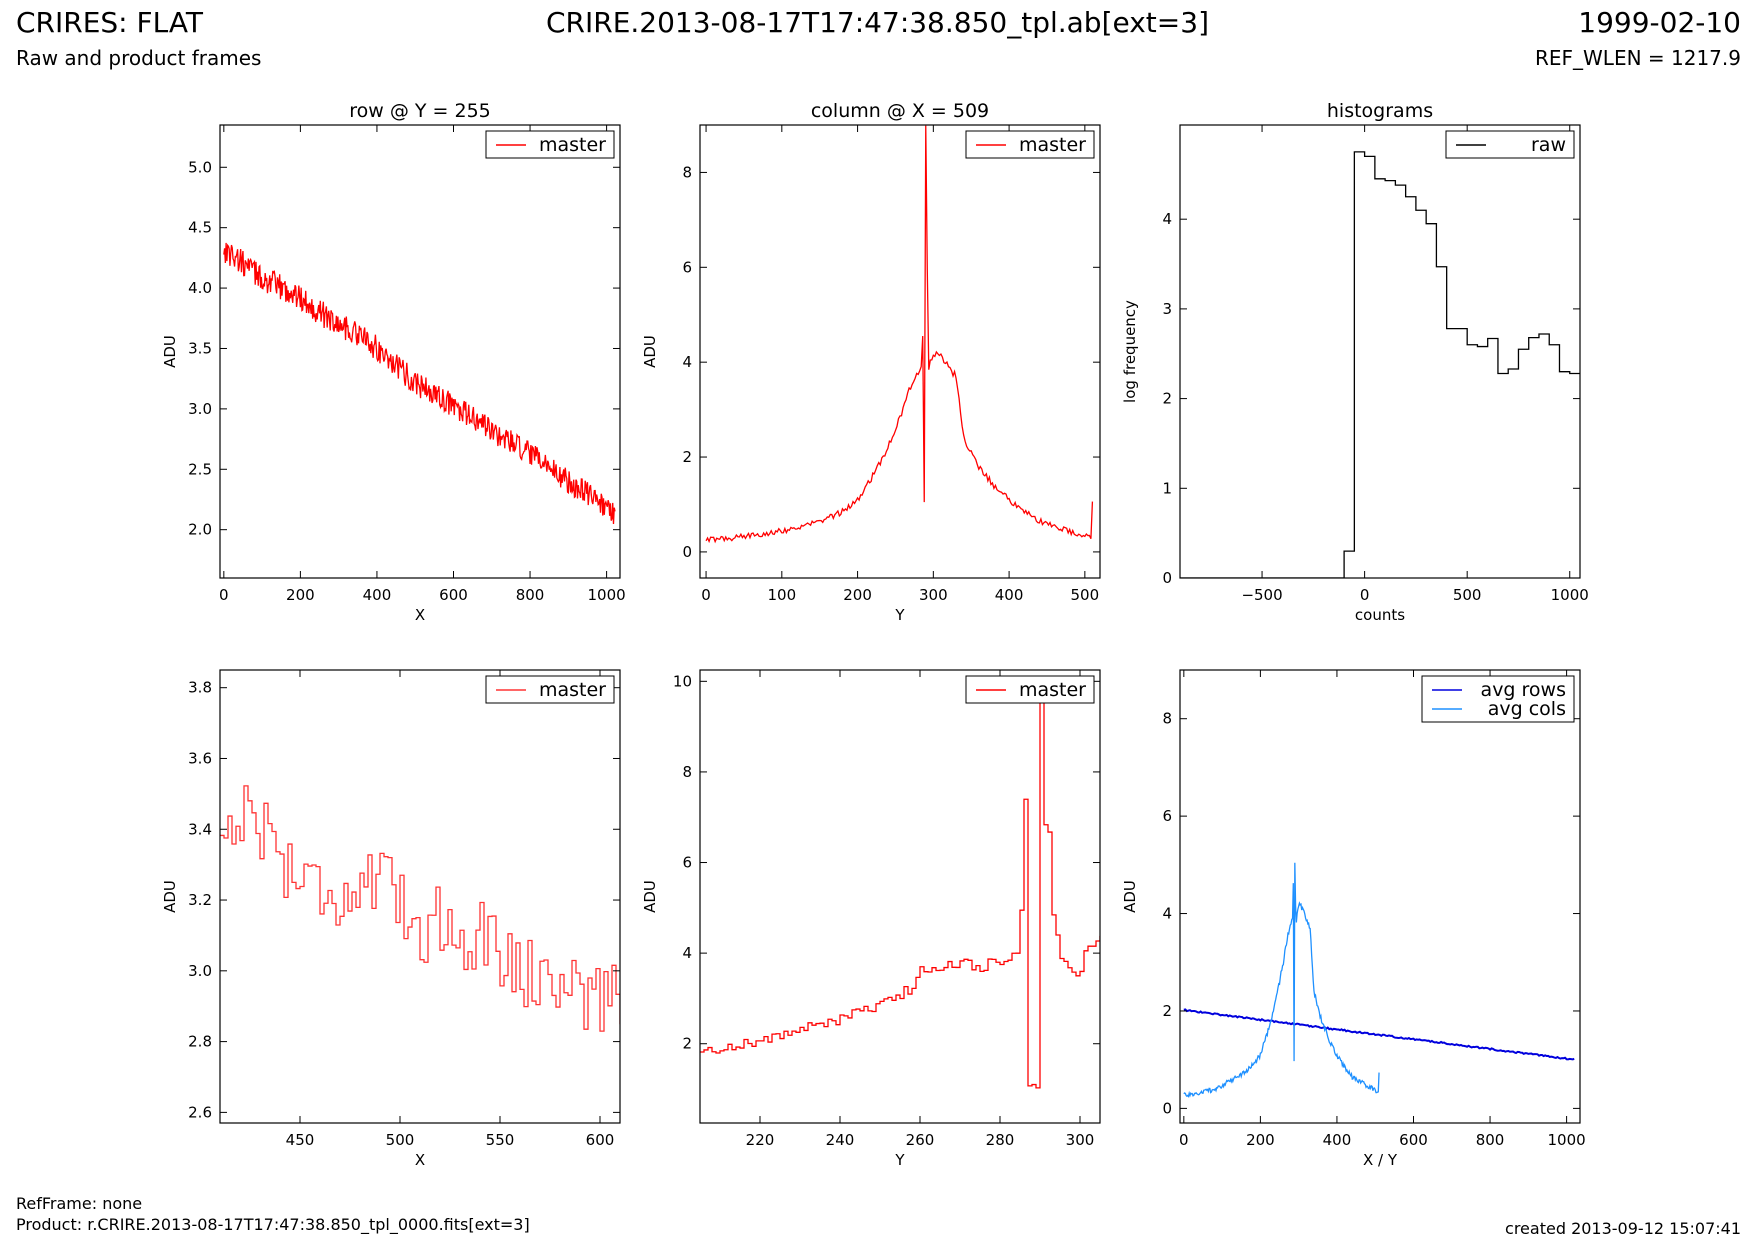 This screenshot has height=1245, width=1755. What do you see at coordinates (420, 111) in the screenshot?
I see `chart-title: row @ Y = 255` at bounding box center [420, 111].